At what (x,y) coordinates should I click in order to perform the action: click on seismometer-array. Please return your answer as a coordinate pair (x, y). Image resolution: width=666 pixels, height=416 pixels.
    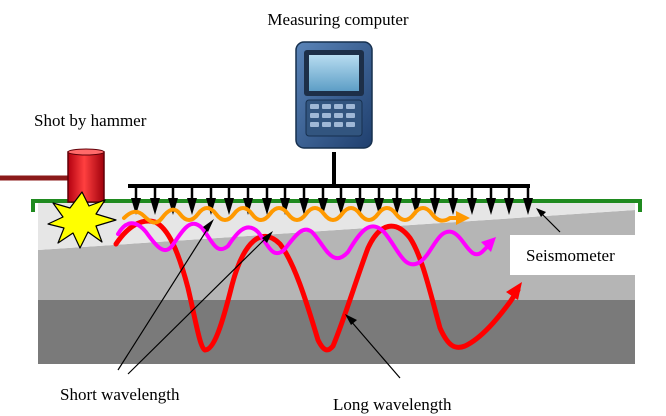
    Looking at the image, I should click on (330, 183).